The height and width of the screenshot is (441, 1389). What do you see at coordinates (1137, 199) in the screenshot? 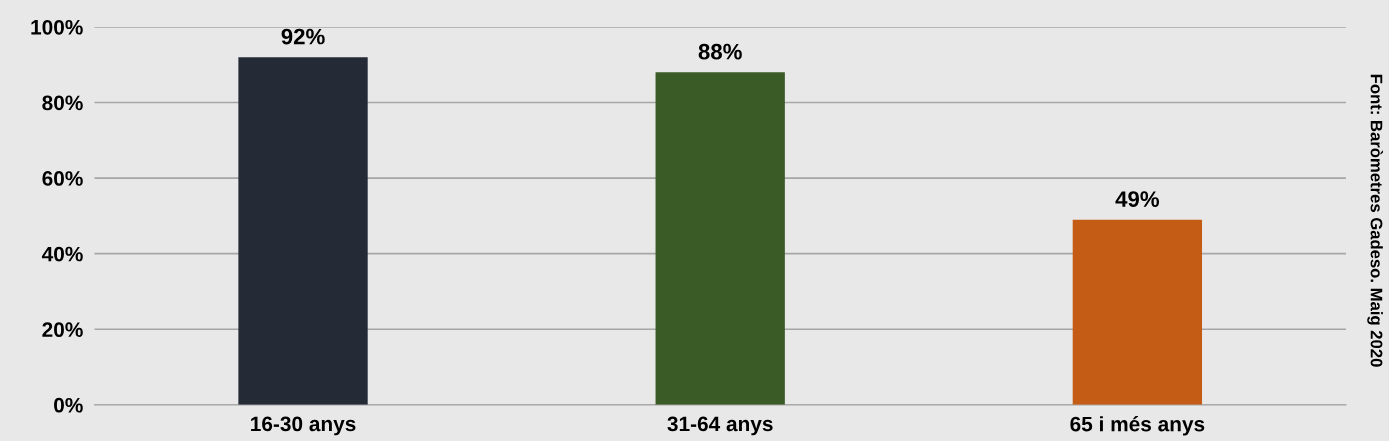
I see `data-label: 49%` at bounding box center [1137, 199].